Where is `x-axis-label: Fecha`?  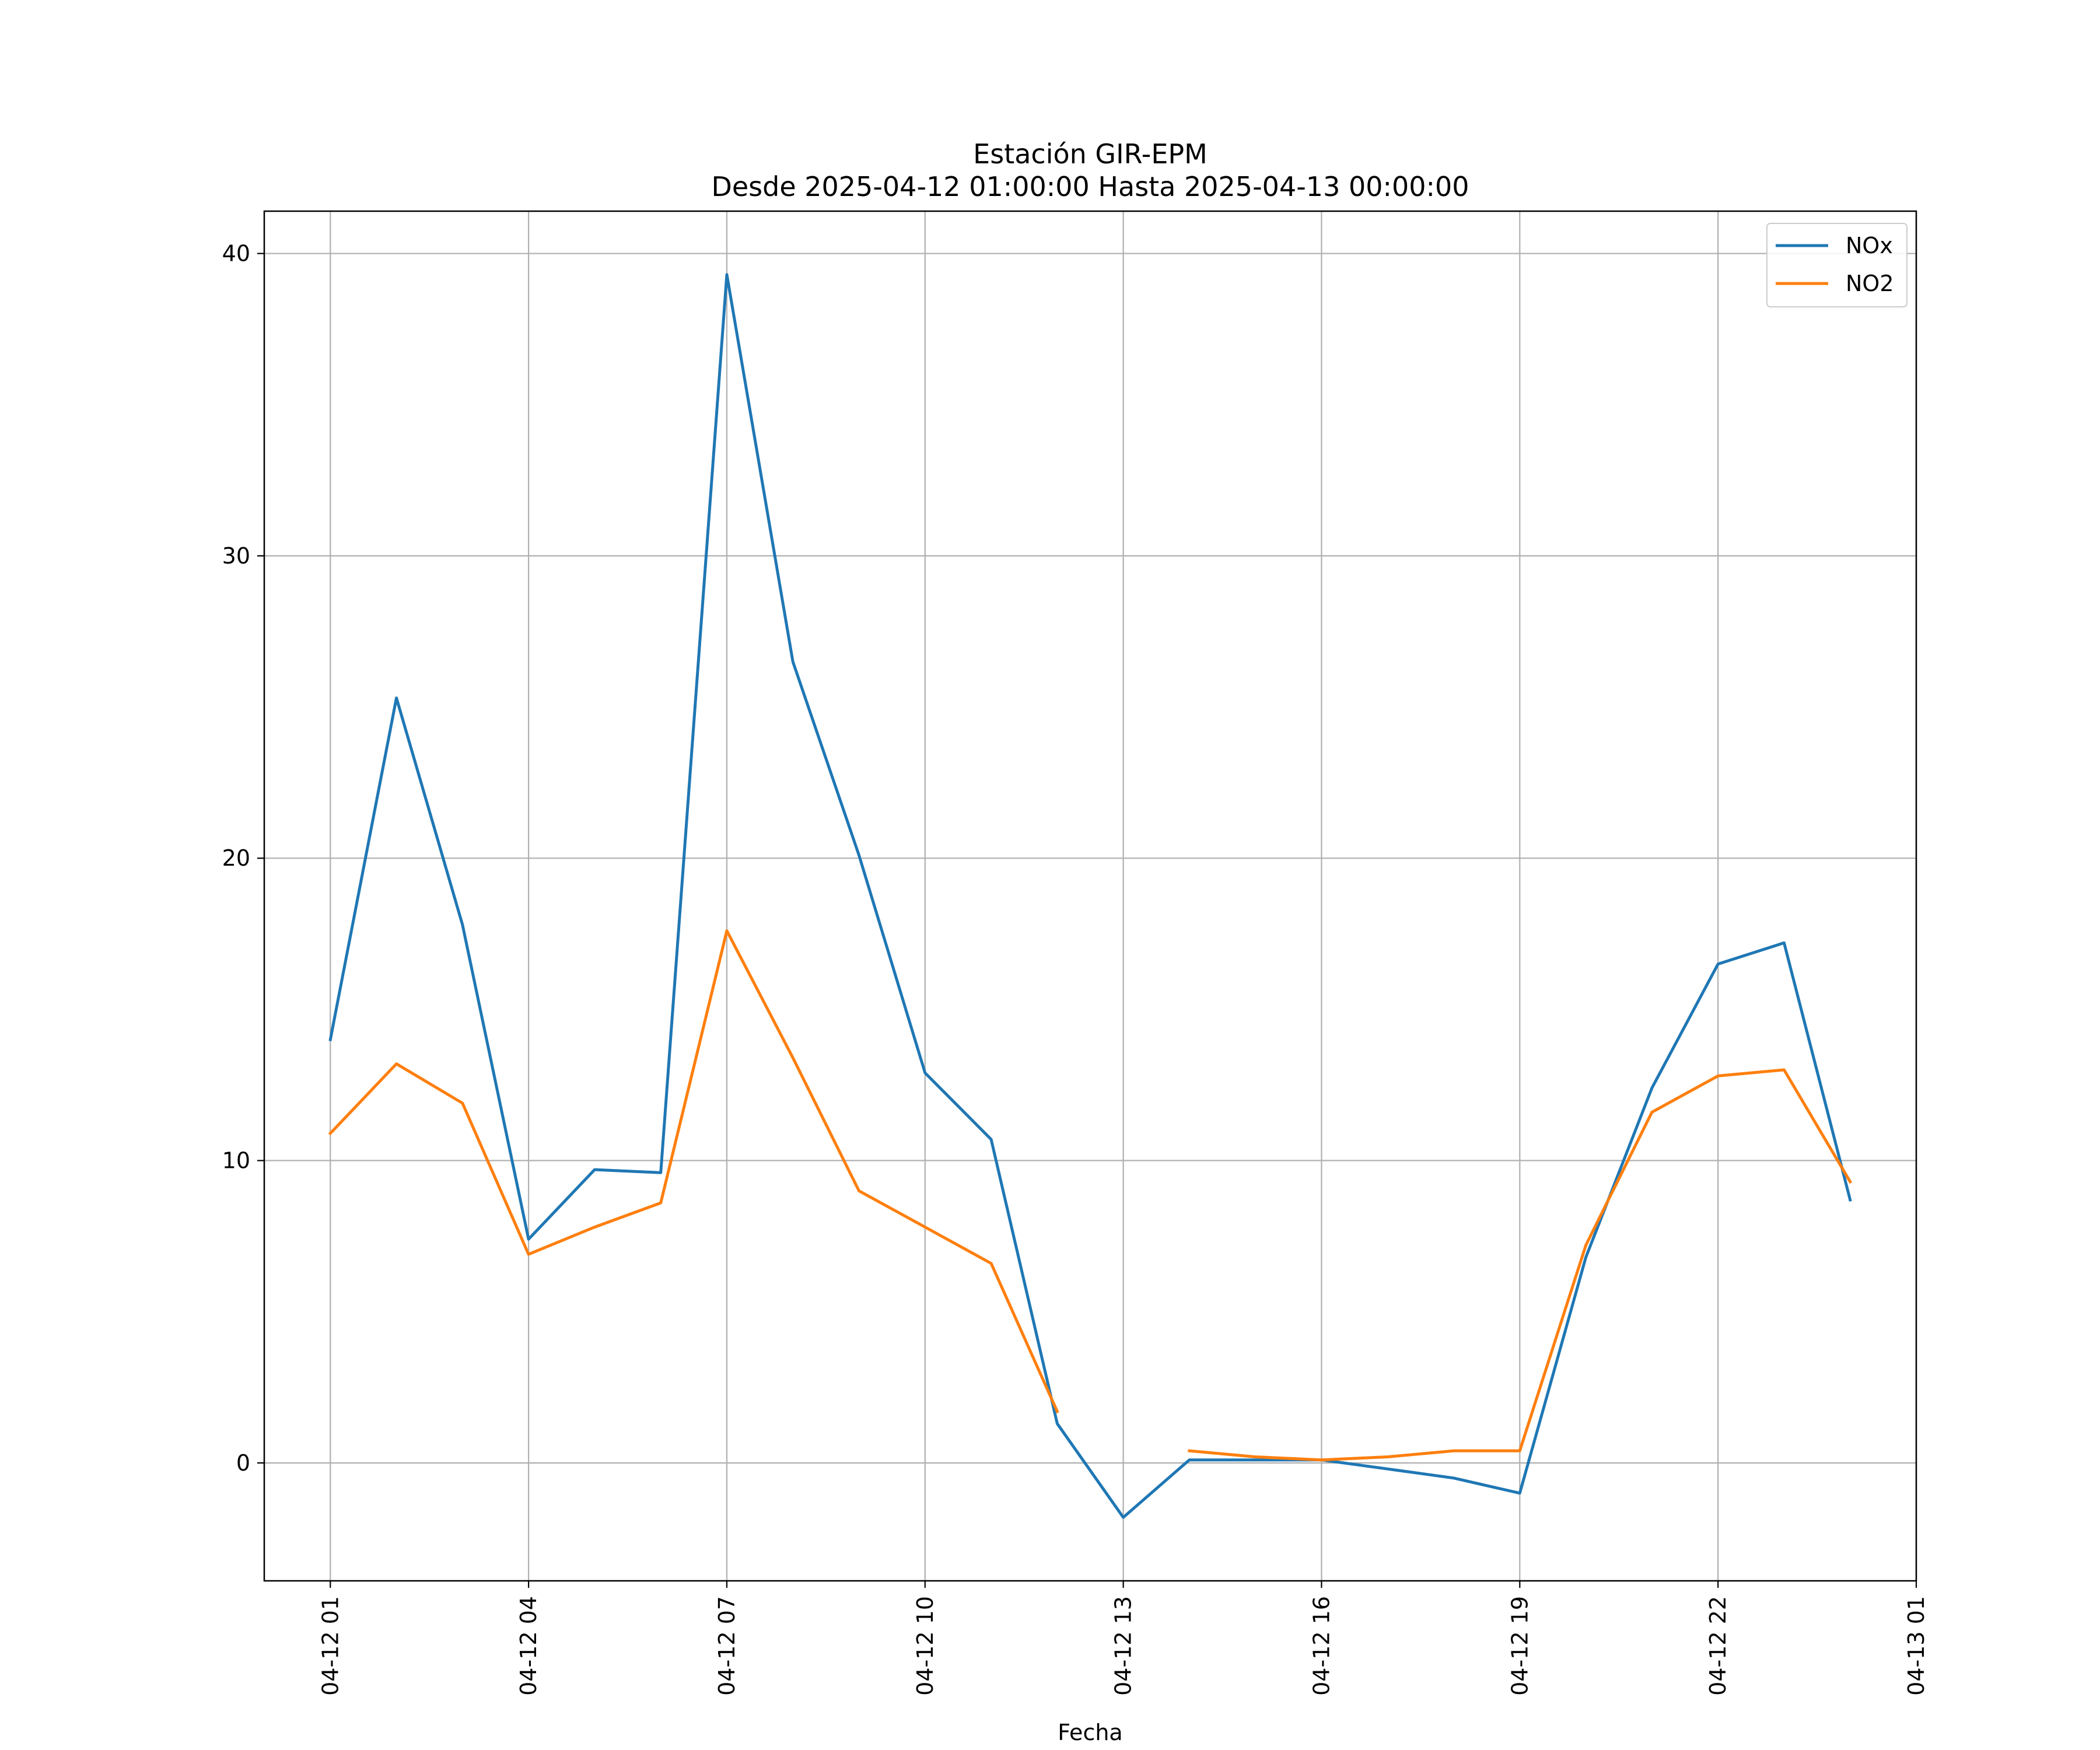 x-axis-label: Fecha is located at coordinates (1090, 1732).